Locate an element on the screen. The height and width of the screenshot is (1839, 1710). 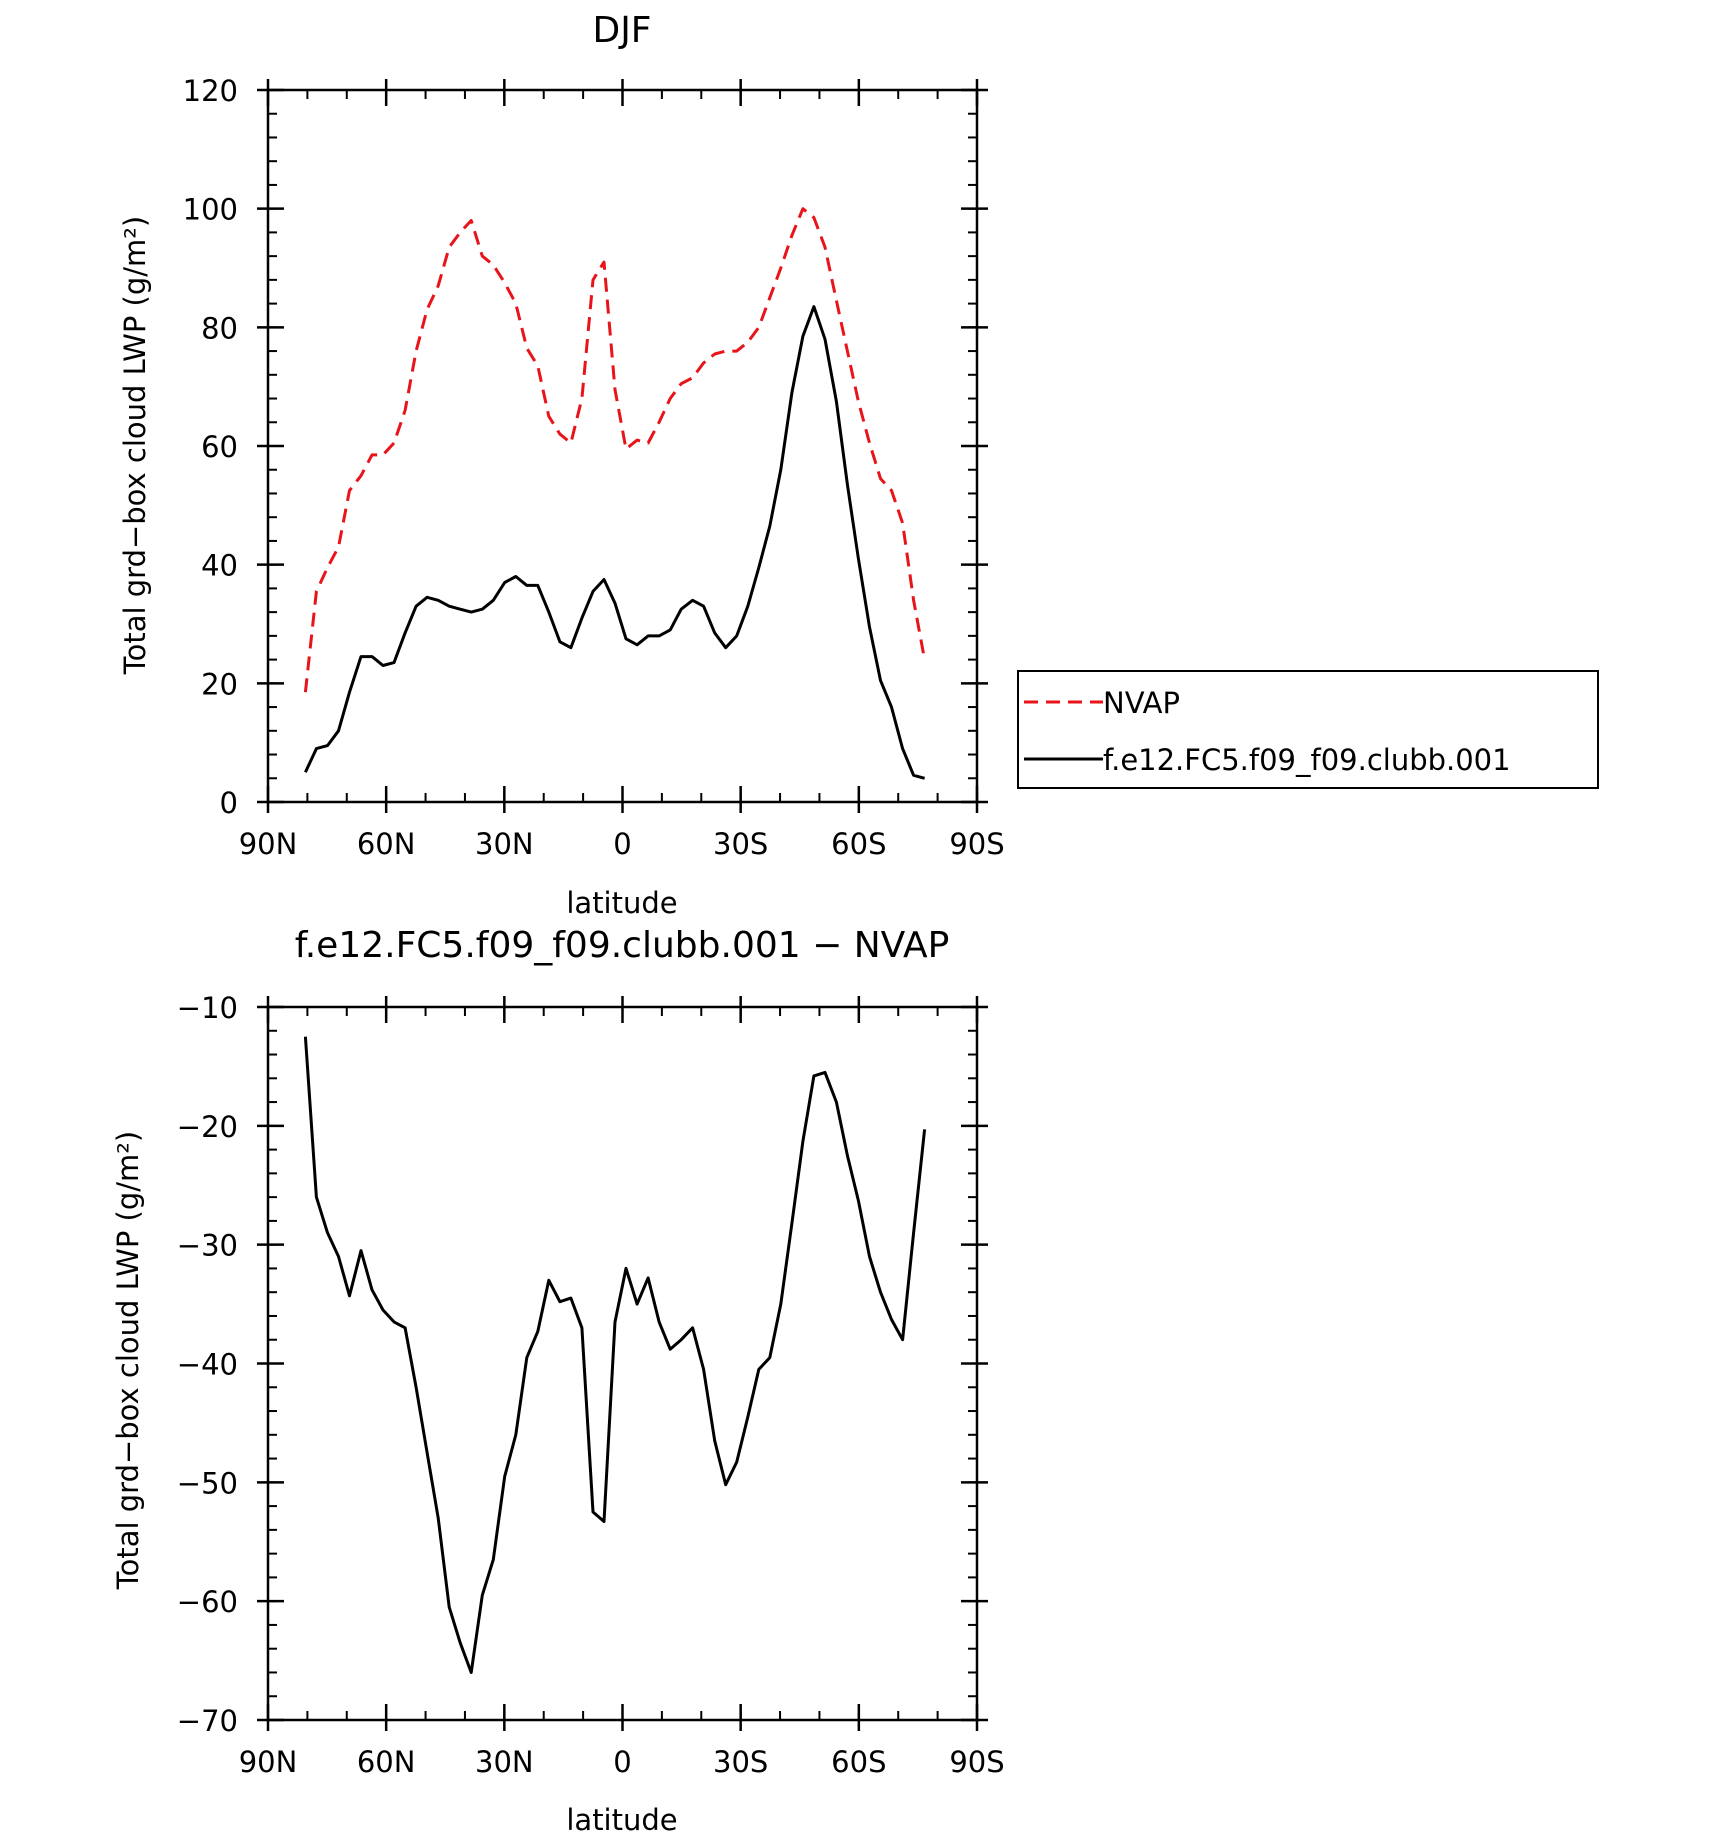
y-tick-label: −50 is located at coordinates (207, 1483).